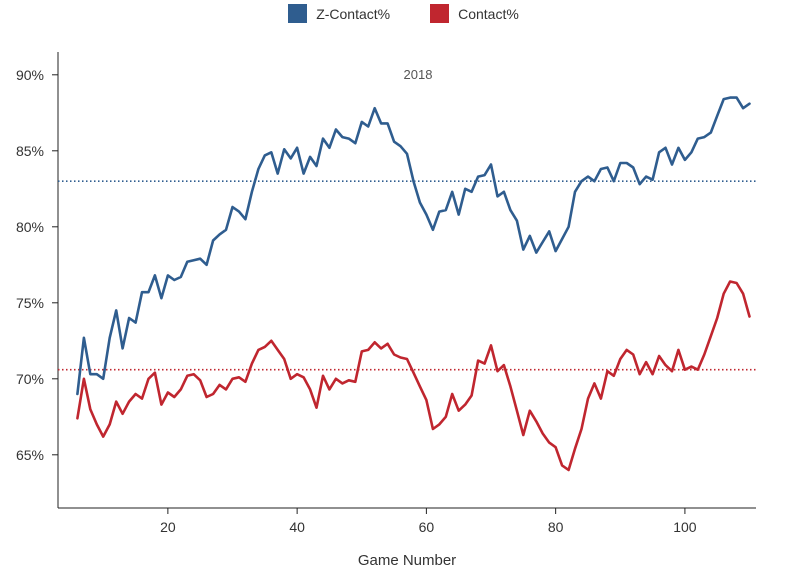 Image resolution: width=807 pixels, height=572 pixels. Describe the element at coordinates (403, 13) in the screenshot. I see `legend: Z-Contact% Contact%` at that location.